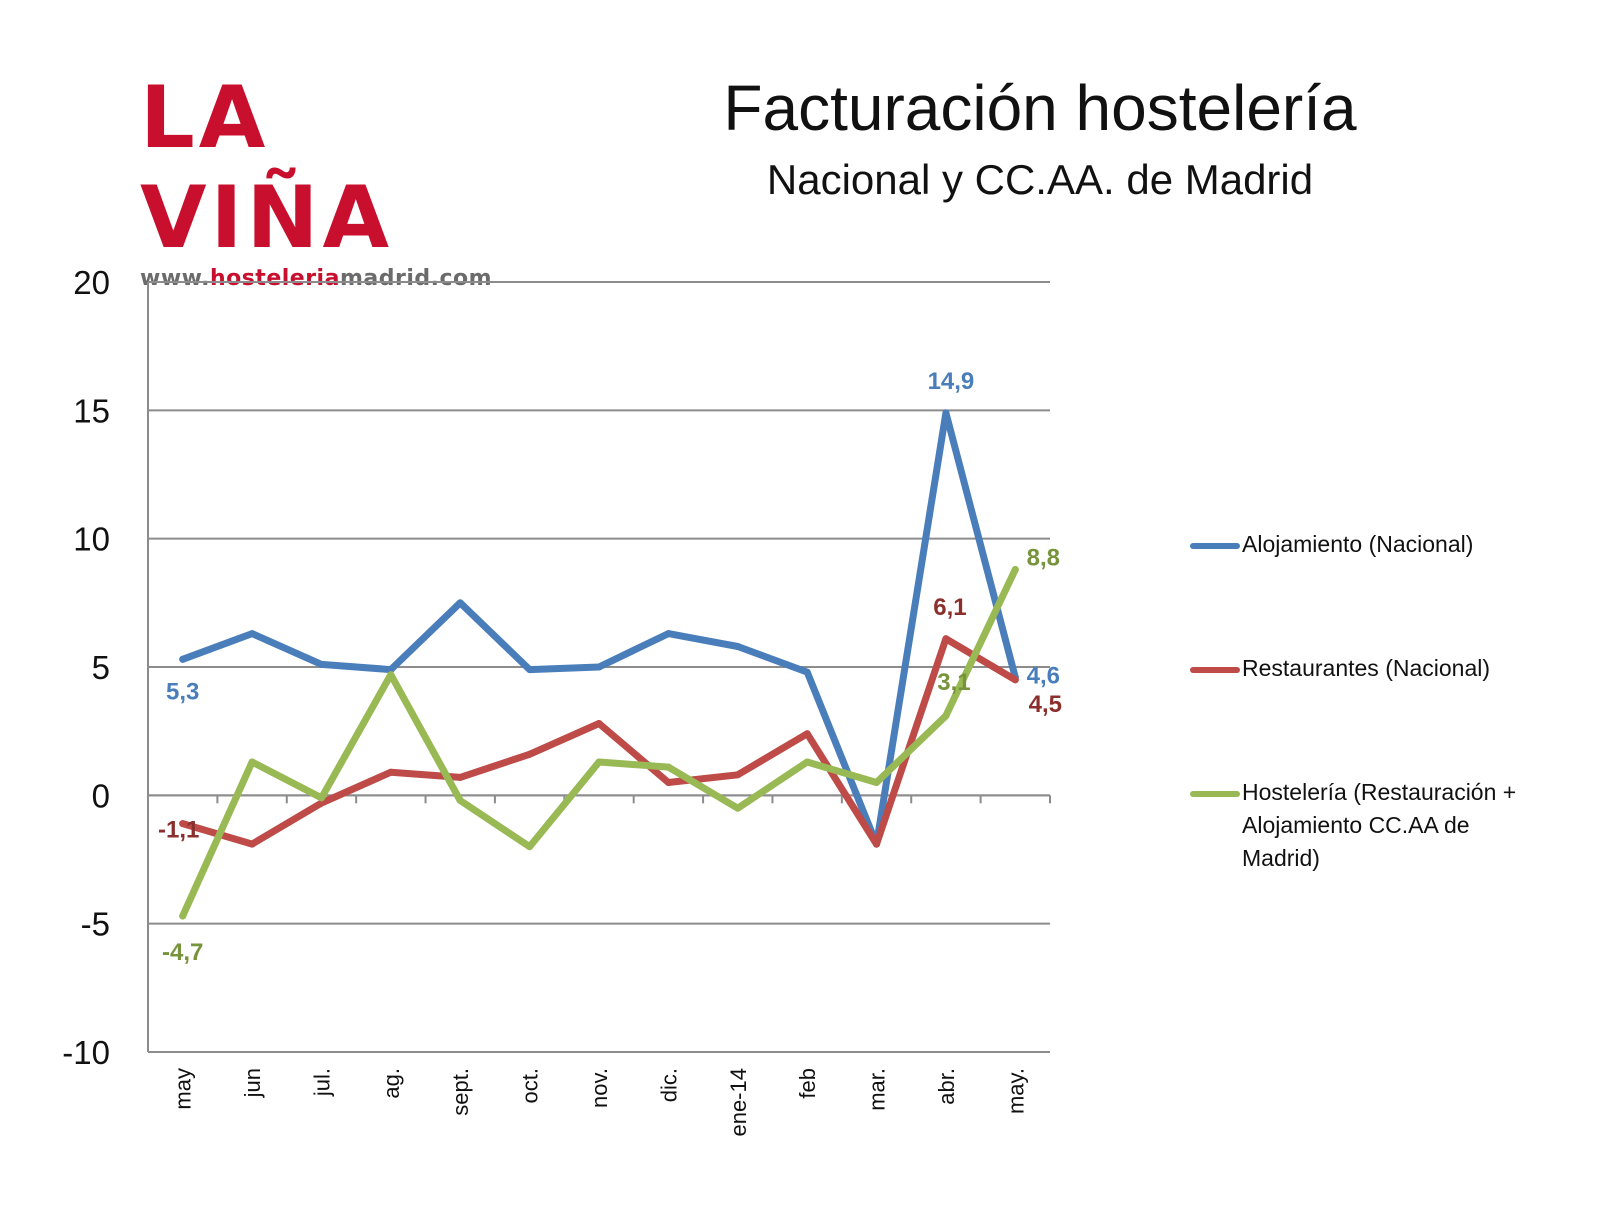 The image size is (1600, 1214). I want to click on legend-item: Restaurantes (Nacional), so click(1370, 668).